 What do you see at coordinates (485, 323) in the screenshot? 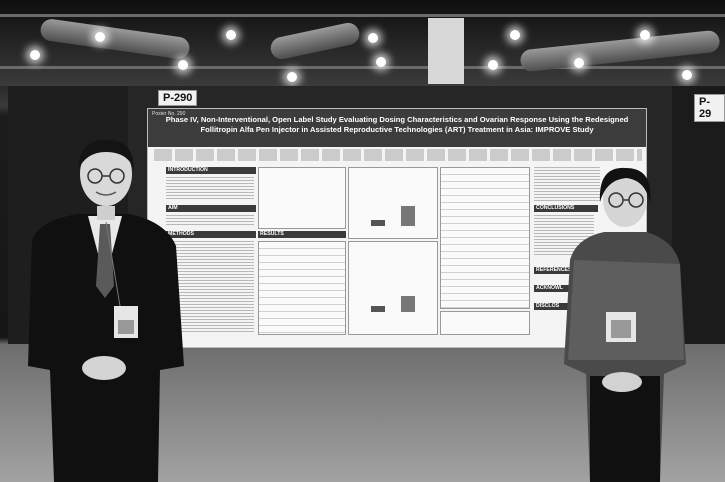
I see `footnote-table` at bounding box center [485, 323].